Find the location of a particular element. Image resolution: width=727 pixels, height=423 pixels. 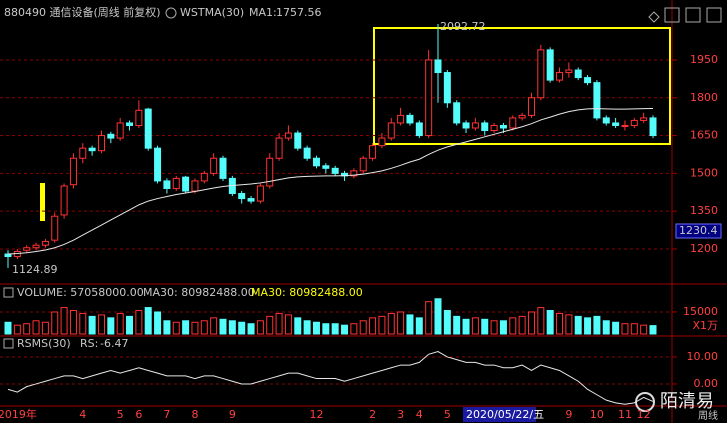

volume-title: VOLUME: 57058000.00 is located at coordinates (80, 292).